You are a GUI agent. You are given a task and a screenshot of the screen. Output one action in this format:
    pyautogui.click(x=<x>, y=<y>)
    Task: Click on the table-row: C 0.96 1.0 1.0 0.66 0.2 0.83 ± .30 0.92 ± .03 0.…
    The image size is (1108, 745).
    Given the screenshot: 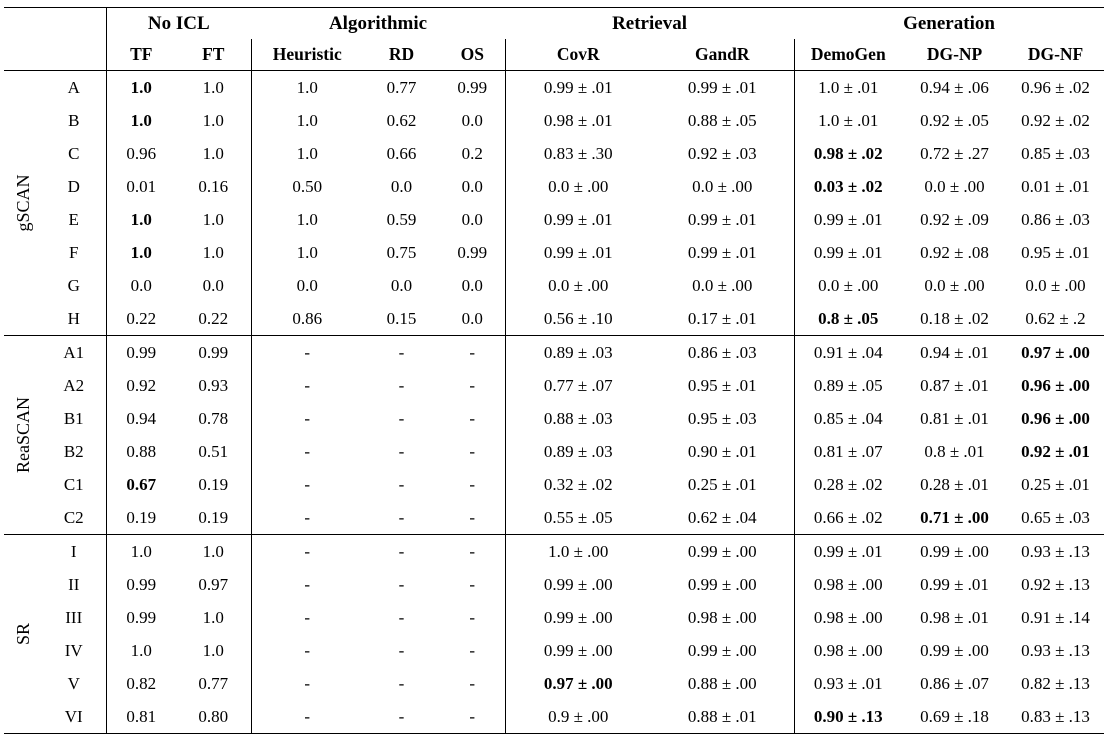 What is the action you would take?
    pyautogui.click(x=554, y=153)
    